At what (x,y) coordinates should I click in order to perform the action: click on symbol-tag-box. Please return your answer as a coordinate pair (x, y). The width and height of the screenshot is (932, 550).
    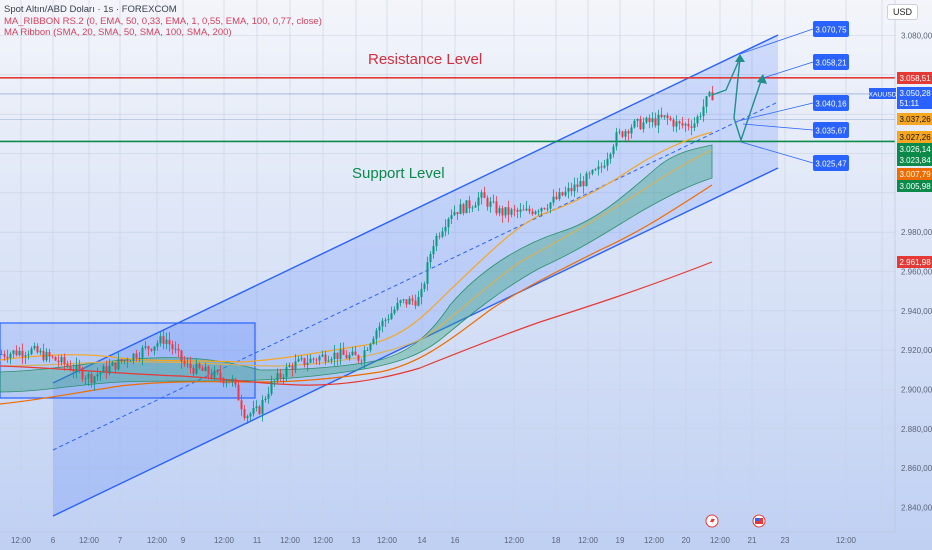
    Looking at the image, I should click on (882, 93).